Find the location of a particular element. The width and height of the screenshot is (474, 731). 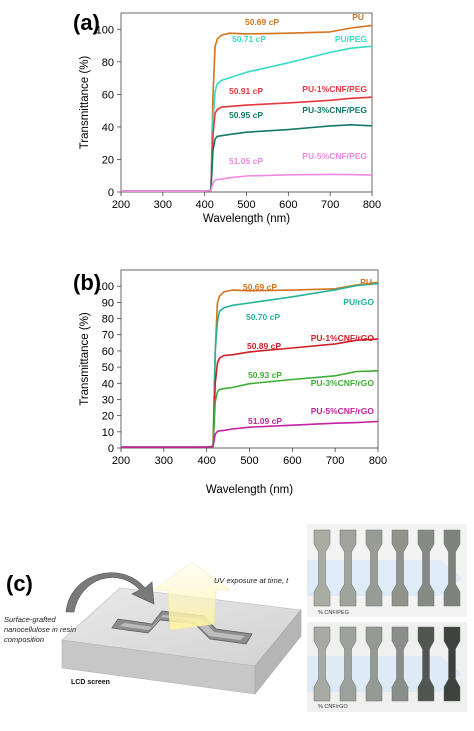

series-name-label: PU-1%CNF/PEG is located at coordinates (334, 89).